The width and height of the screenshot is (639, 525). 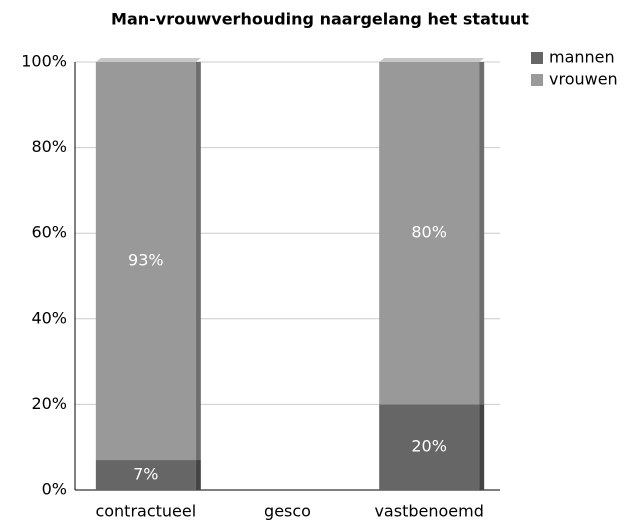 What do you see at coordinates (49, 403) in the screenshot?
I see `y-tick-label: 20%` at bounding box center [49, 403].